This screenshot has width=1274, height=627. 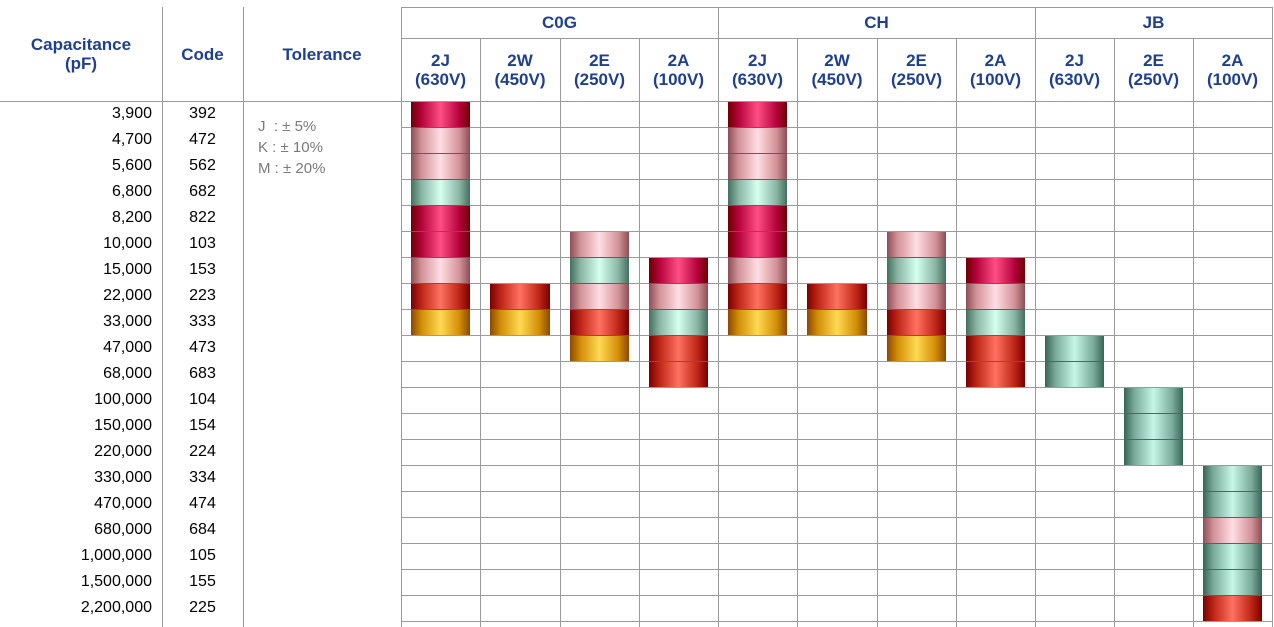 What do you see at coordinates (916, 69) in the screenshot?
I see `header-rated-voltage: 2E (250V)` at bounding box center [916, 69].